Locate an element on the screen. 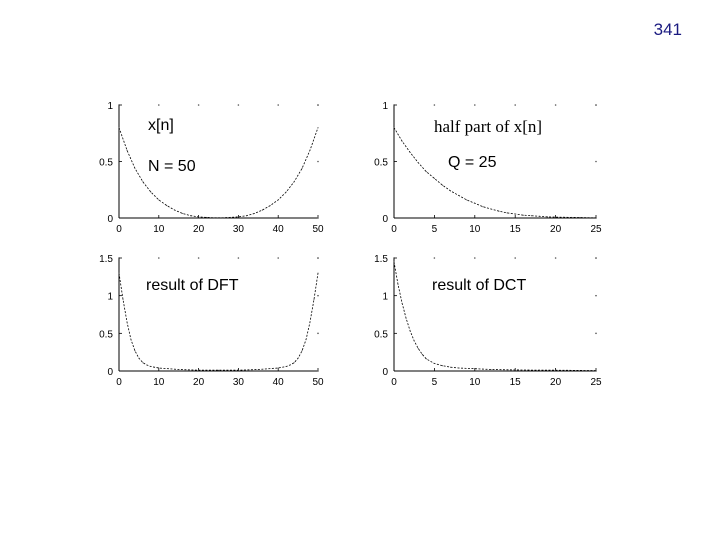 This screenshot has height=540, width=720. x-tick-label: 0 is located at coordinates (119, 382).